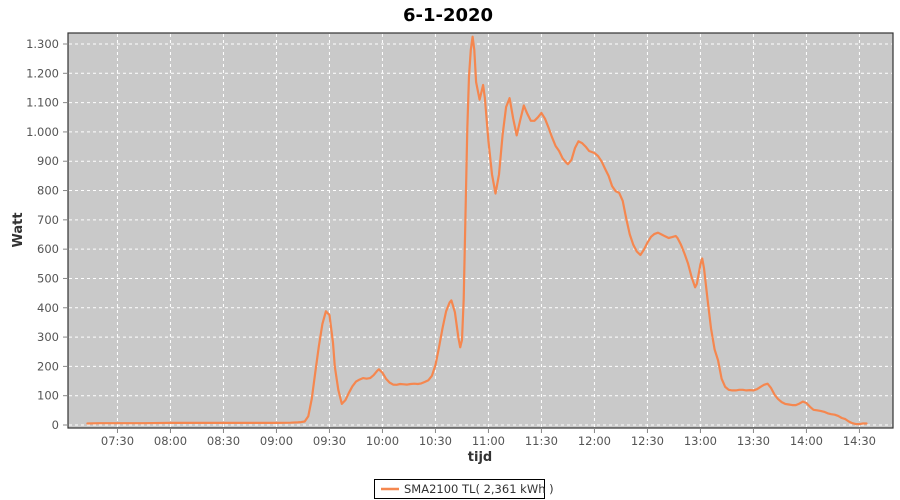 This screenshot has height=500, width=900. What do you see at coordinates (117, 441) in the screenshot?
I see `x-tick-label: 07:30` at bounding box center [117, 441].